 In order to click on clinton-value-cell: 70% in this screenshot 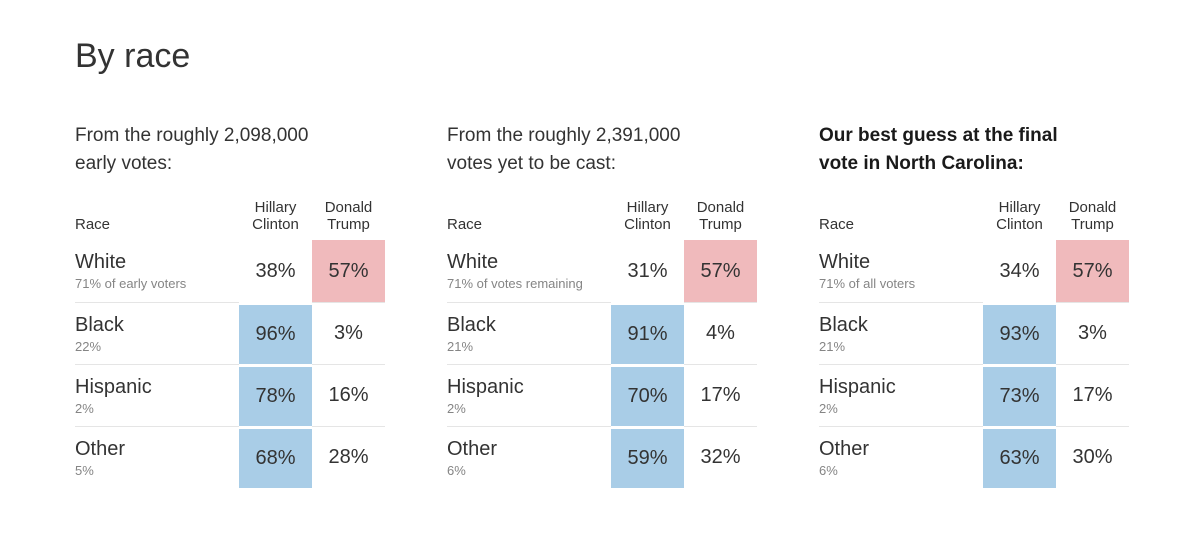, I will do `click(647, 395)`.